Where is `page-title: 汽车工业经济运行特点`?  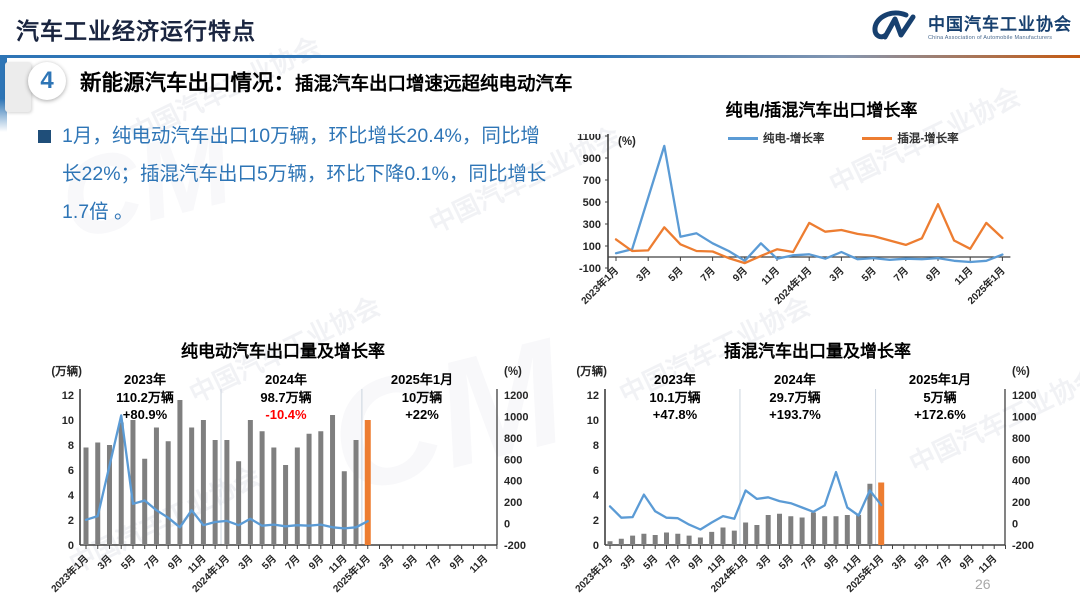 page-title: 汽车工业经济运行特点 is located at coordinates (136, 31).